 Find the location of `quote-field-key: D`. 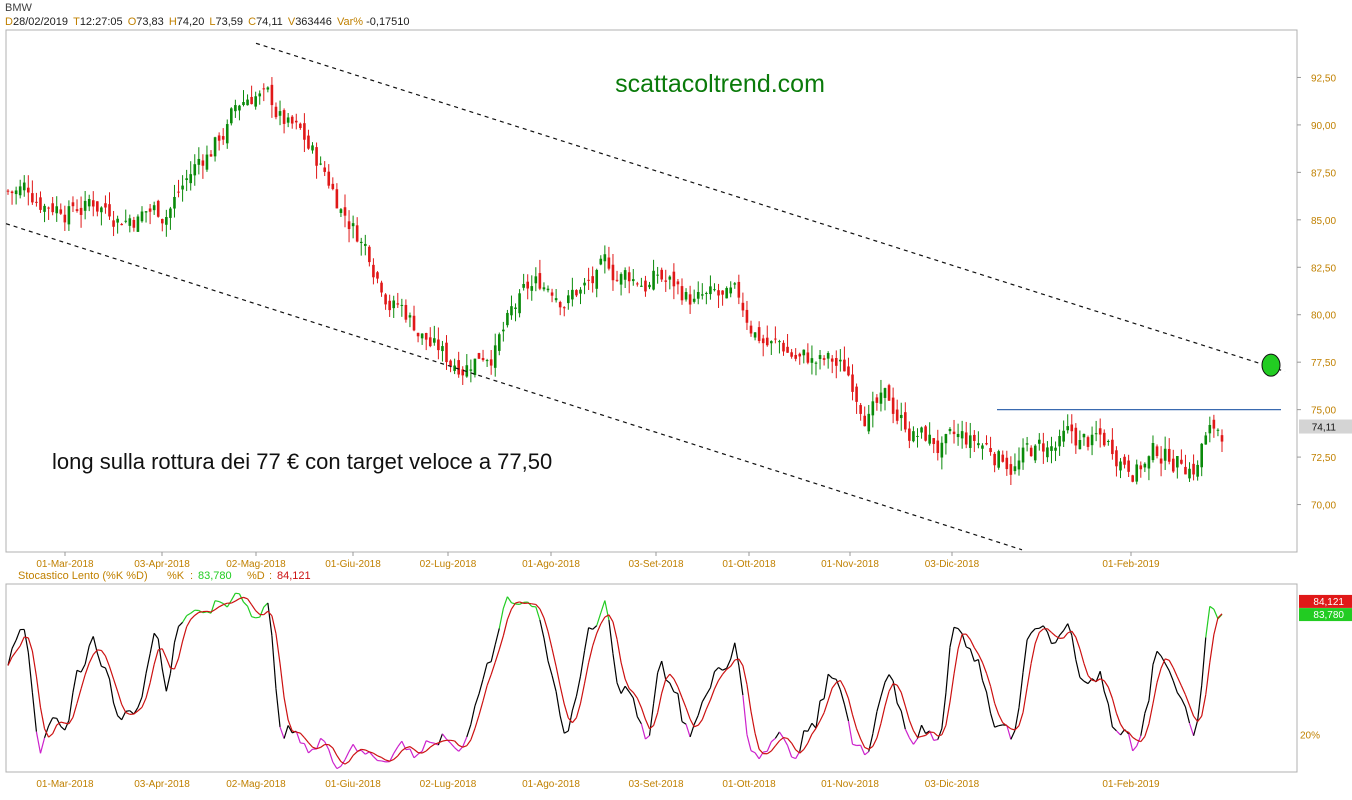

quote-field-key: D is located at coordinates (9, 22).